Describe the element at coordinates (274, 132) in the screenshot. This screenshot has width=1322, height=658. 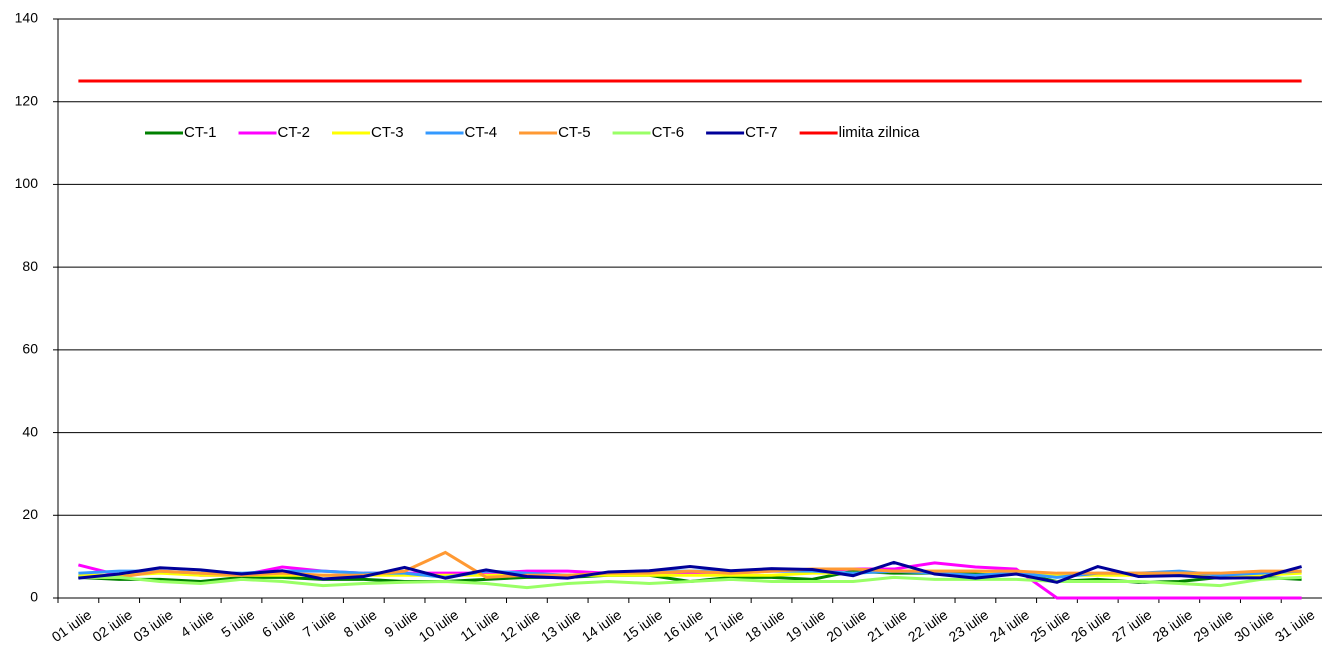
I see `legend-item: CT-2` at that location.